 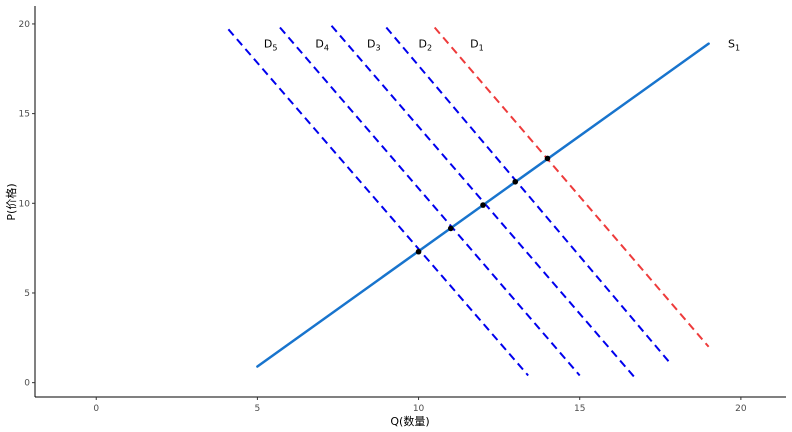 What do you see at coordinates (426, 45) in the screenshot?
I see `demand-label-2: D2` at bounding box center [426, 45].